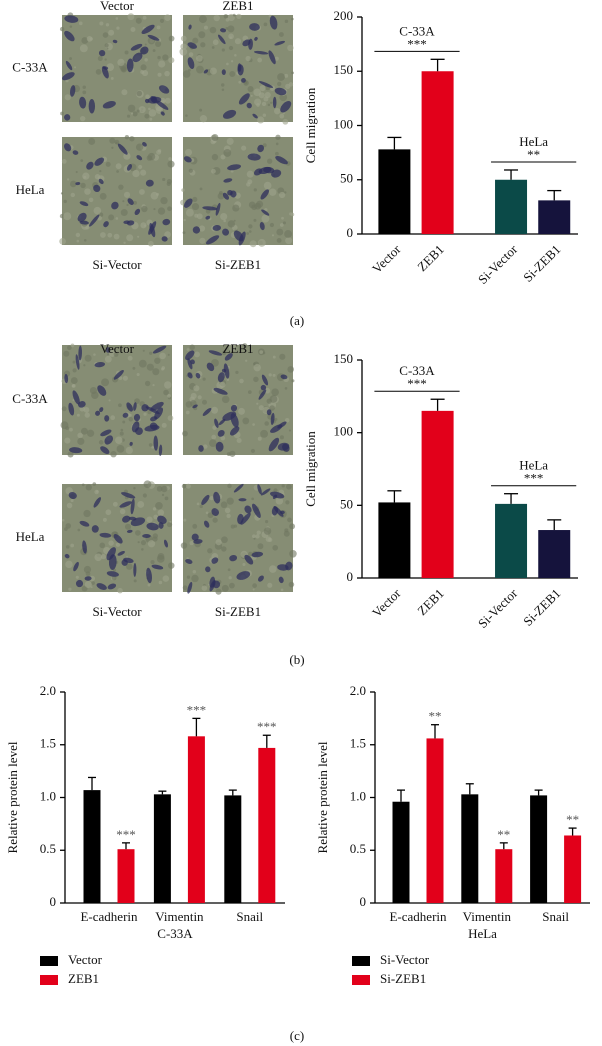  I want to click on significance: **, so click(503, 834).